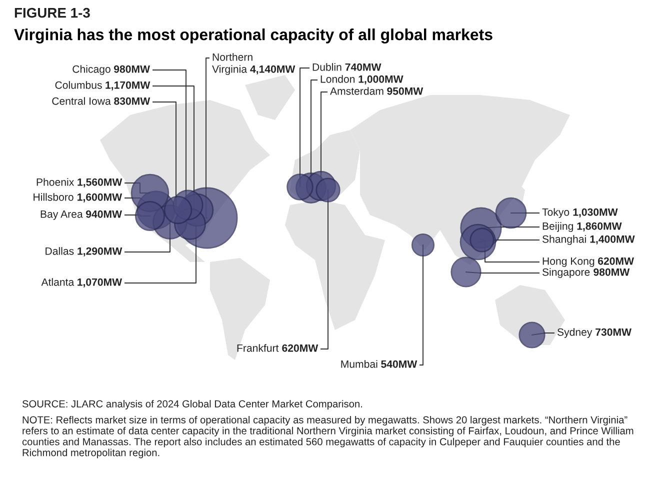 The image size is (652, 484). What do you see at coordinates (564, 240) in the screenshot?
I see `category-label: Shanghai` at bounding box center [564, 240].